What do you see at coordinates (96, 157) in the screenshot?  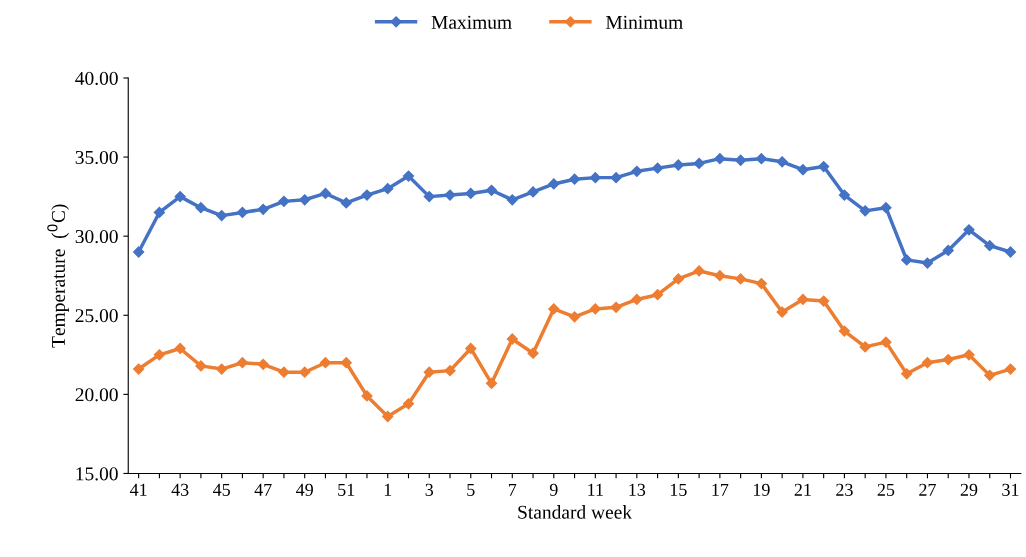 I see `y-tick-label: 35.00` at bounding box center [96, 157].